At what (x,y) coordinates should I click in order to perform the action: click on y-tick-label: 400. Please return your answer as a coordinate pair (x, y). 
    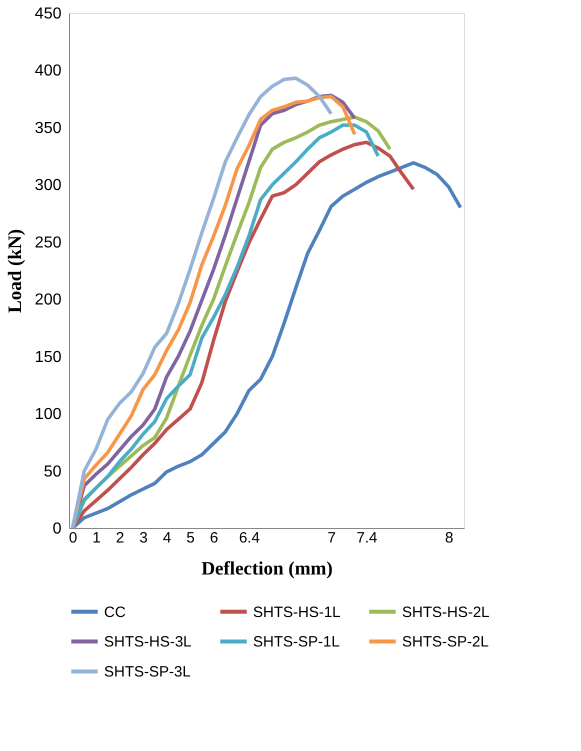
    Looking at the image, I should click on (48, 71).